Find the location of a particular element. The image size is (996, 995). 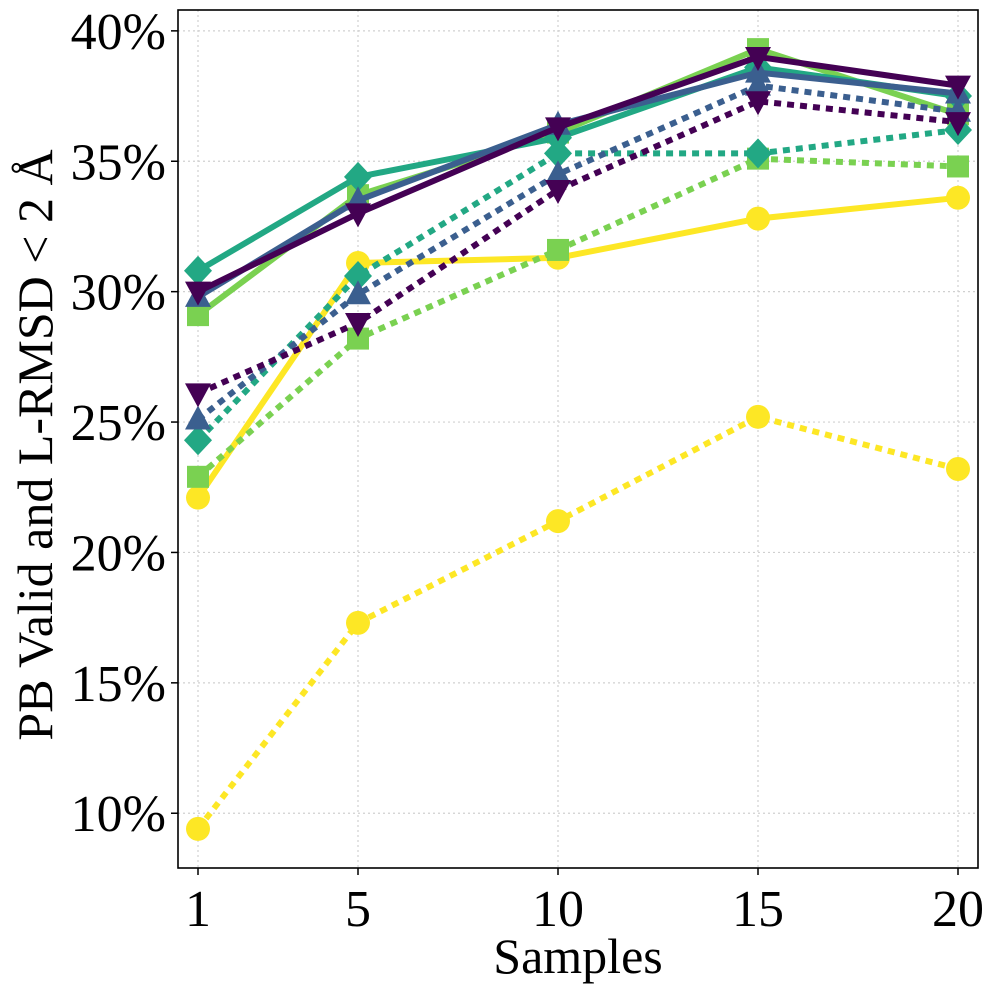

y-tick-label: 15% is located at coordinates (118, 684).